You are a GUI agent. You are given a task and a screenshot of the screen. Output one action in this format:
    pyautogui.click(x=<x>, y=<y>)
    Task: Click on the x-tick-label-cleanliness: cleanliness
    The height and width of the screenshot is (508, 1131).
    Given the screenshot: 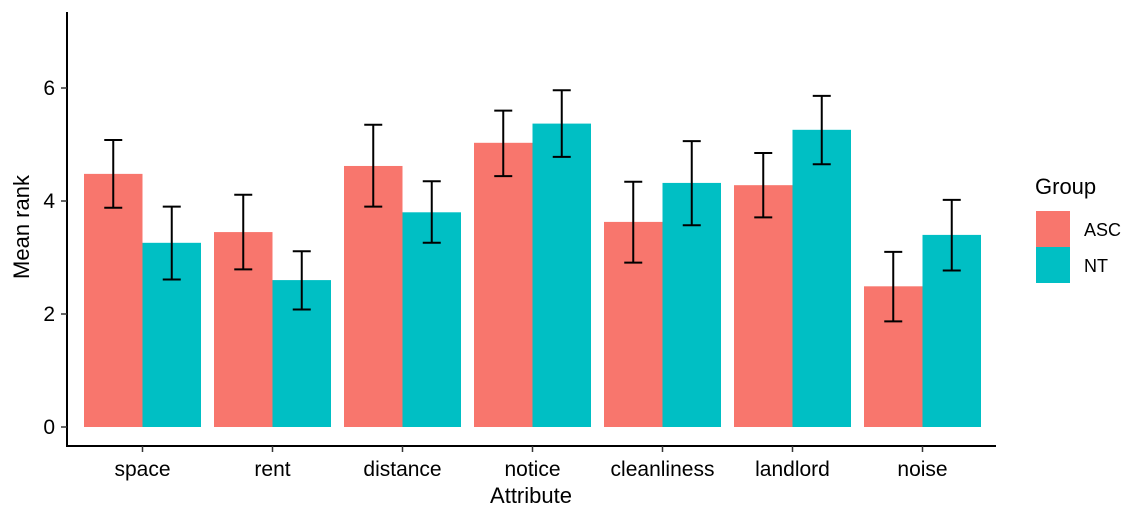 What is the action you would take?
    pyautogui.click(x=663, y=469)
    